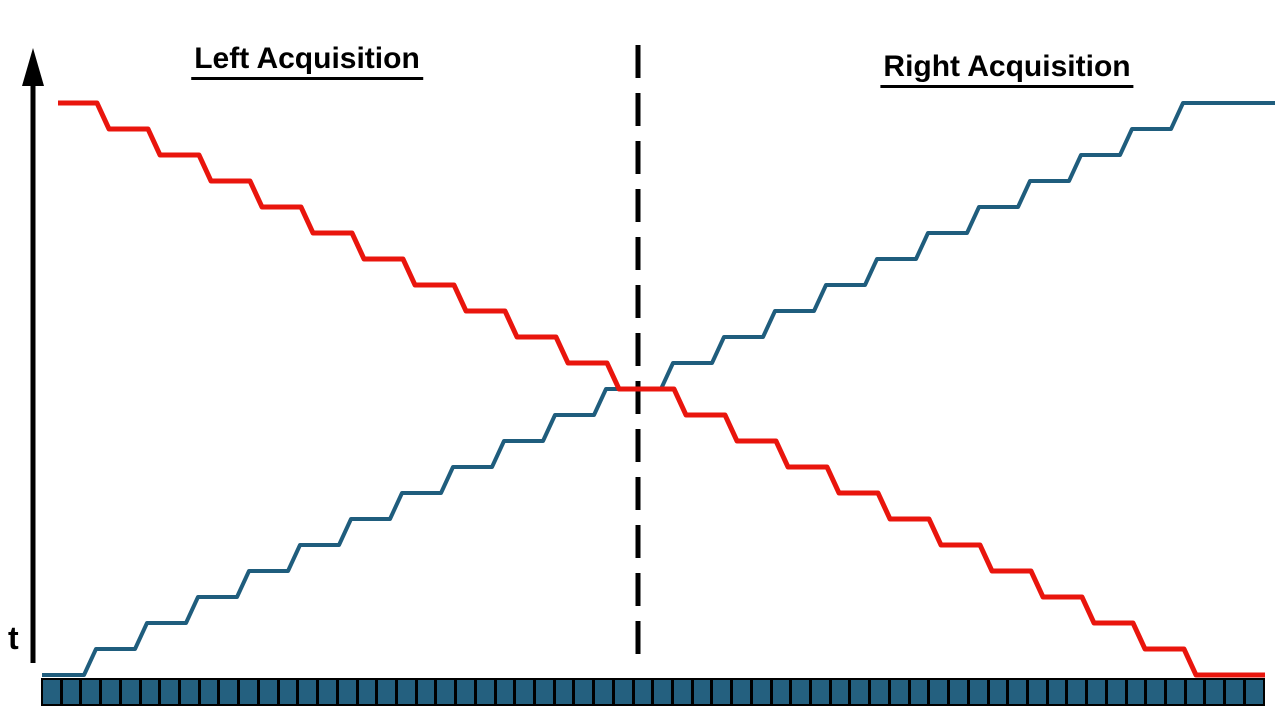 This screenshot has height=720, width=1280. What do you see at coordinates (13, 638) in the screenshot?
I see `time-axis-label: t` at bounding box center [13, 638].